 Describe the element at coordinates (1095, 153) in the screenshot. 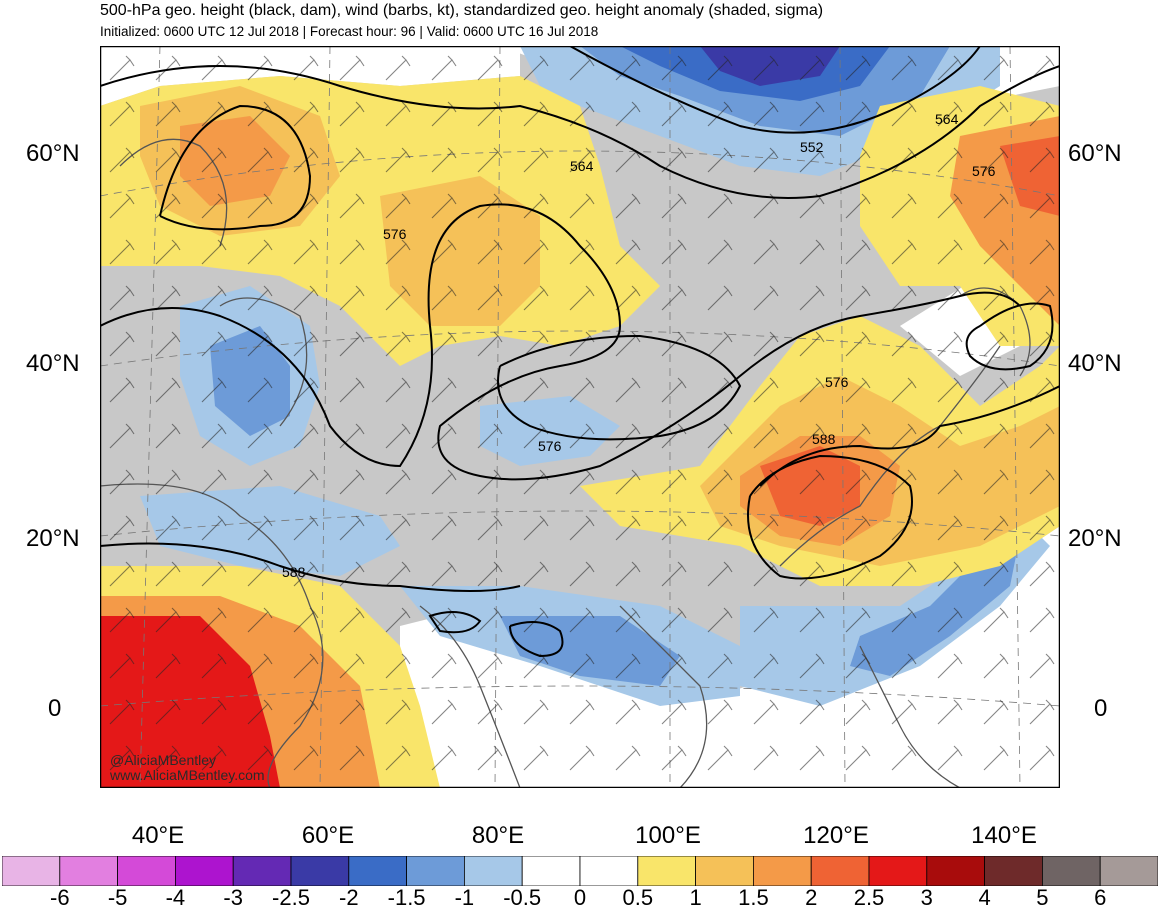

I see `lat-label-60n-right: 60°N` at that location.